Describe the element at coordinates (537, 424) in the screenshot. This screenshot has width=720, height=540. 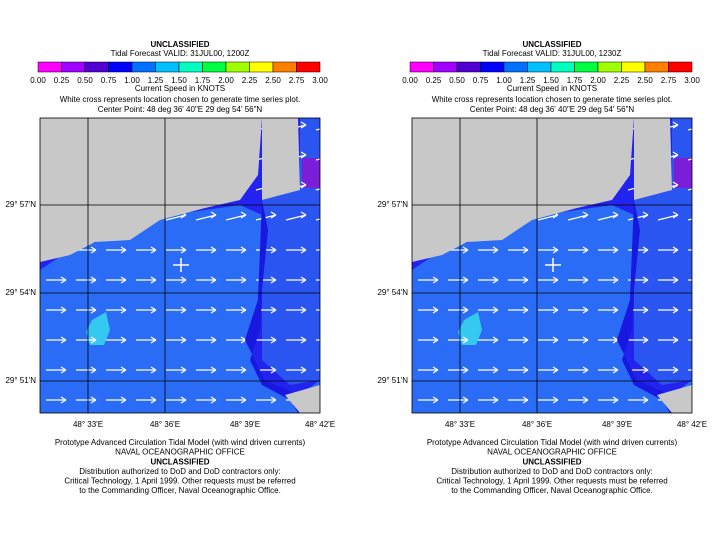
I see `longitude-label: 48° 36'E` at that location.